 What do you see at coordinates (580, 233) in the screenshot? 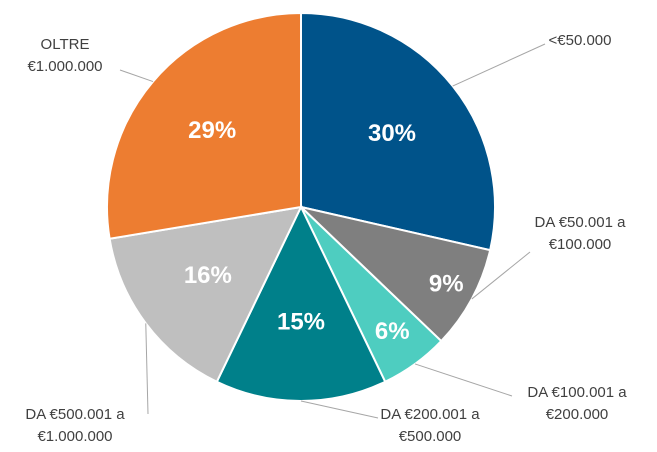
I see `category-label: DA €50.001 a €100.000` at bounding box center [580, 233].